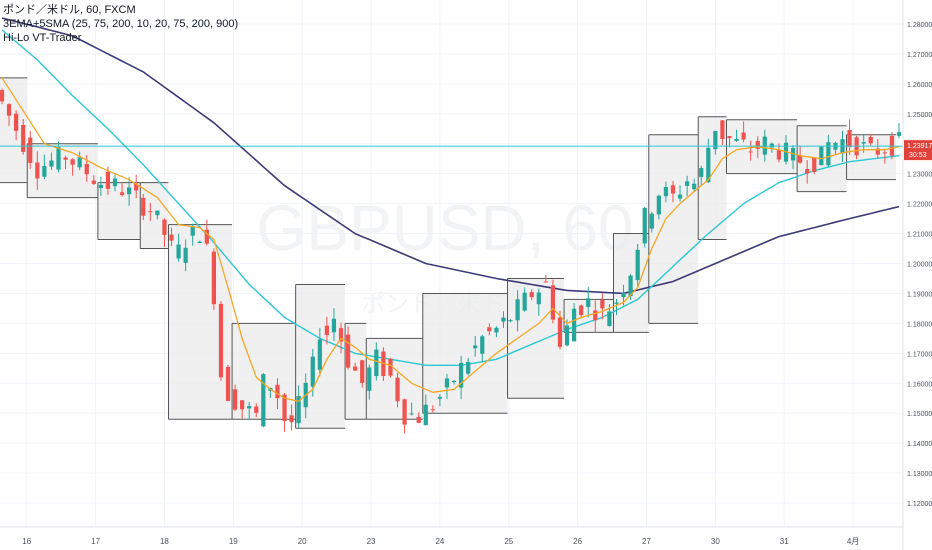  I want to click on legend-indicator-hilo: Hi-Lo VT-Trader, so click(42, 38).